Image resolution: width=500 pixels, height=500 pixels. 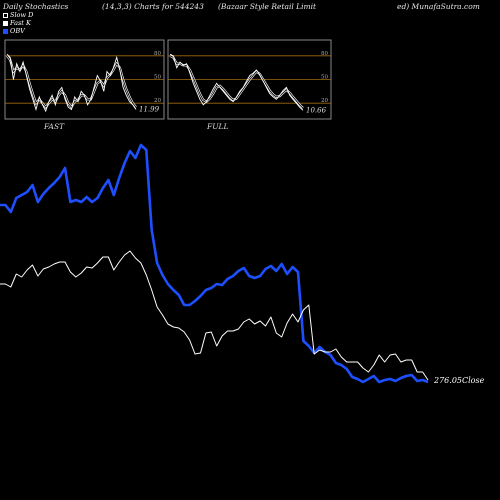 I want to click on fast-slow-d-line-inner, so click(x=71, y=81).